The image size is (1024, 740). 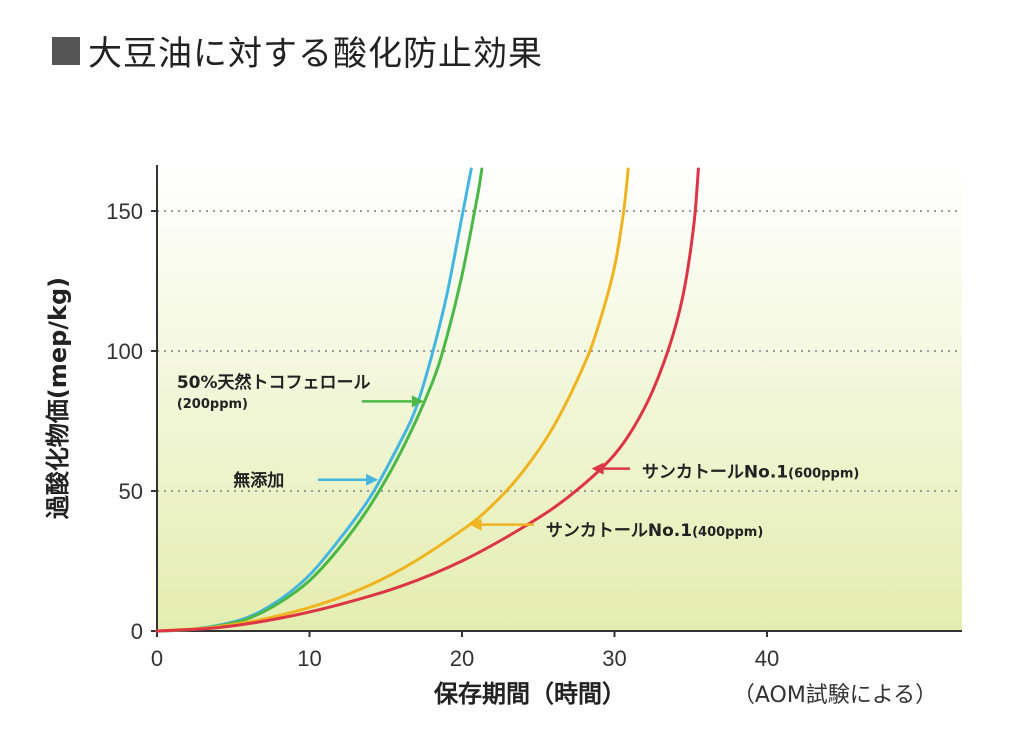 I want to click on y-tick-label: 0, so click(x=137, y=631).